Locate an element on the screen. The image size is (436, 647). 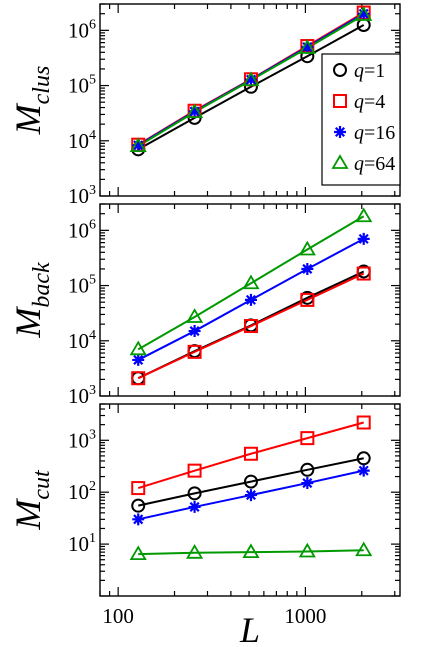
legend-label-q1: q=1 is located at coordinates (369, 71).